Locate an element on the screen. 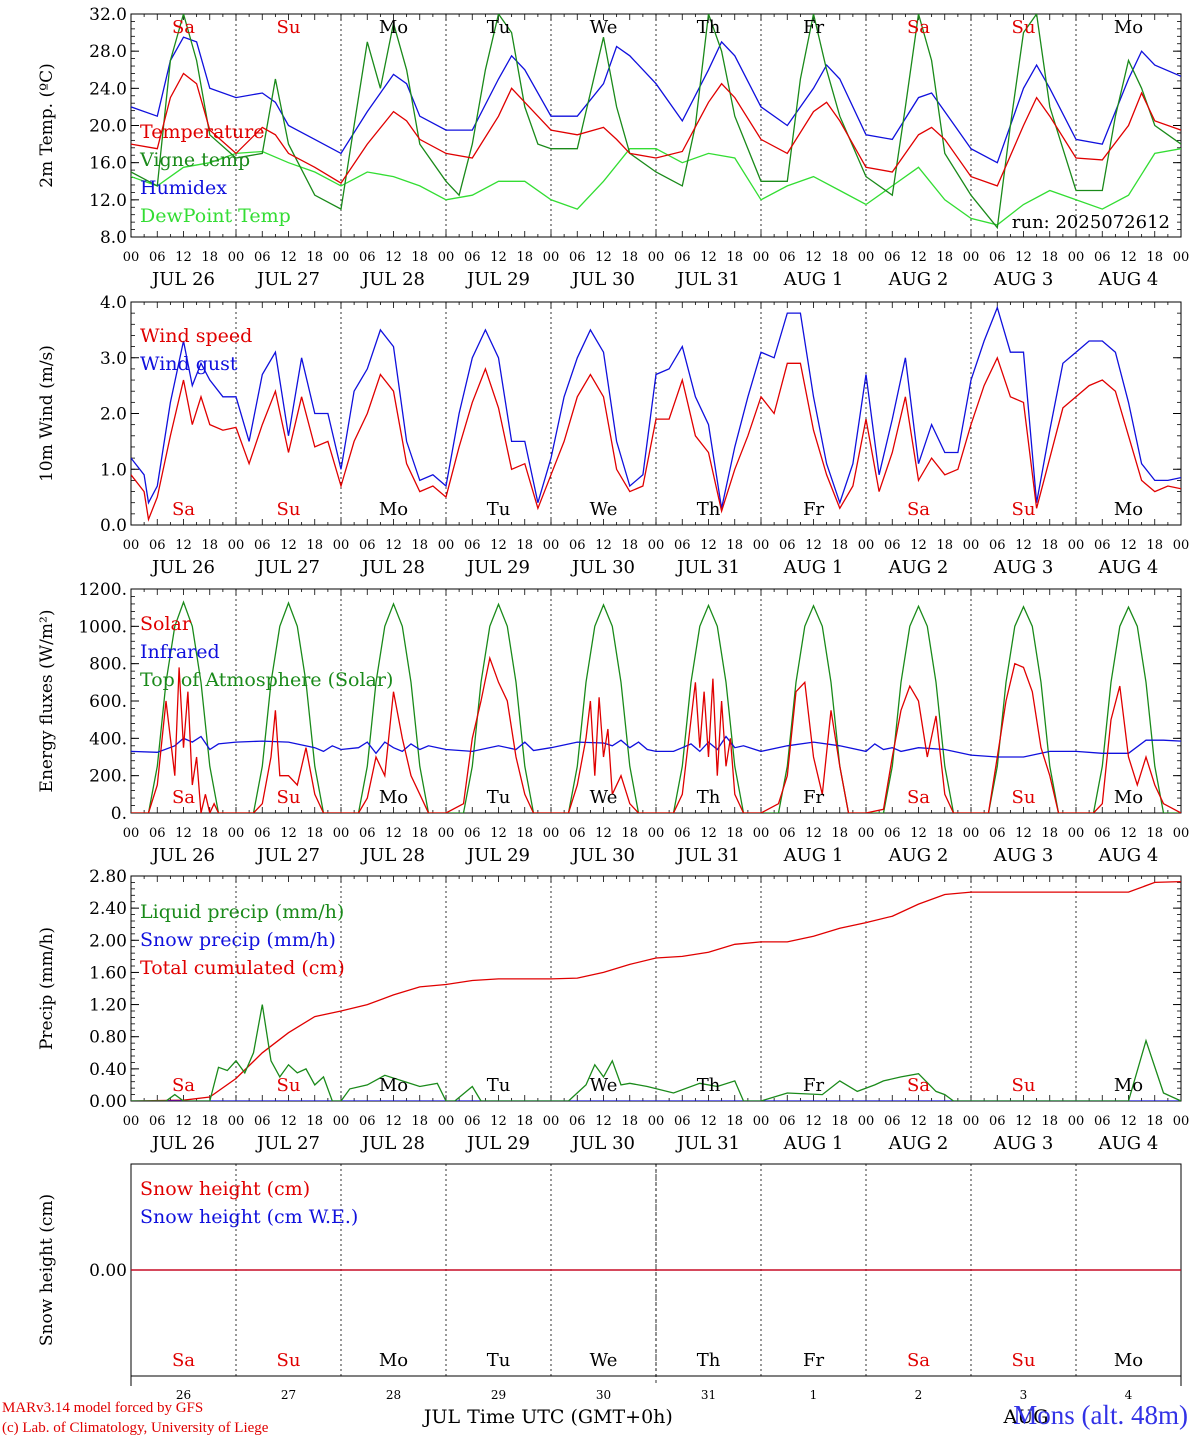  day-label: AUG 1 is located at coordinates (813, 855).